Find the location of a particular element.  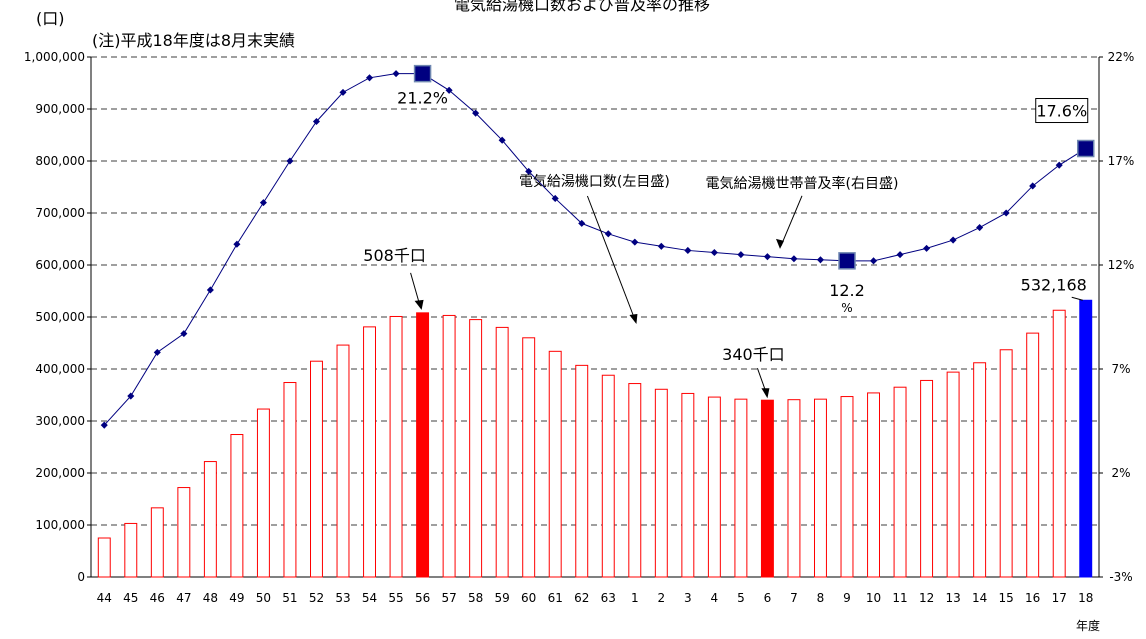

x-tick-label: 55 is located at coordinates (395, 598).